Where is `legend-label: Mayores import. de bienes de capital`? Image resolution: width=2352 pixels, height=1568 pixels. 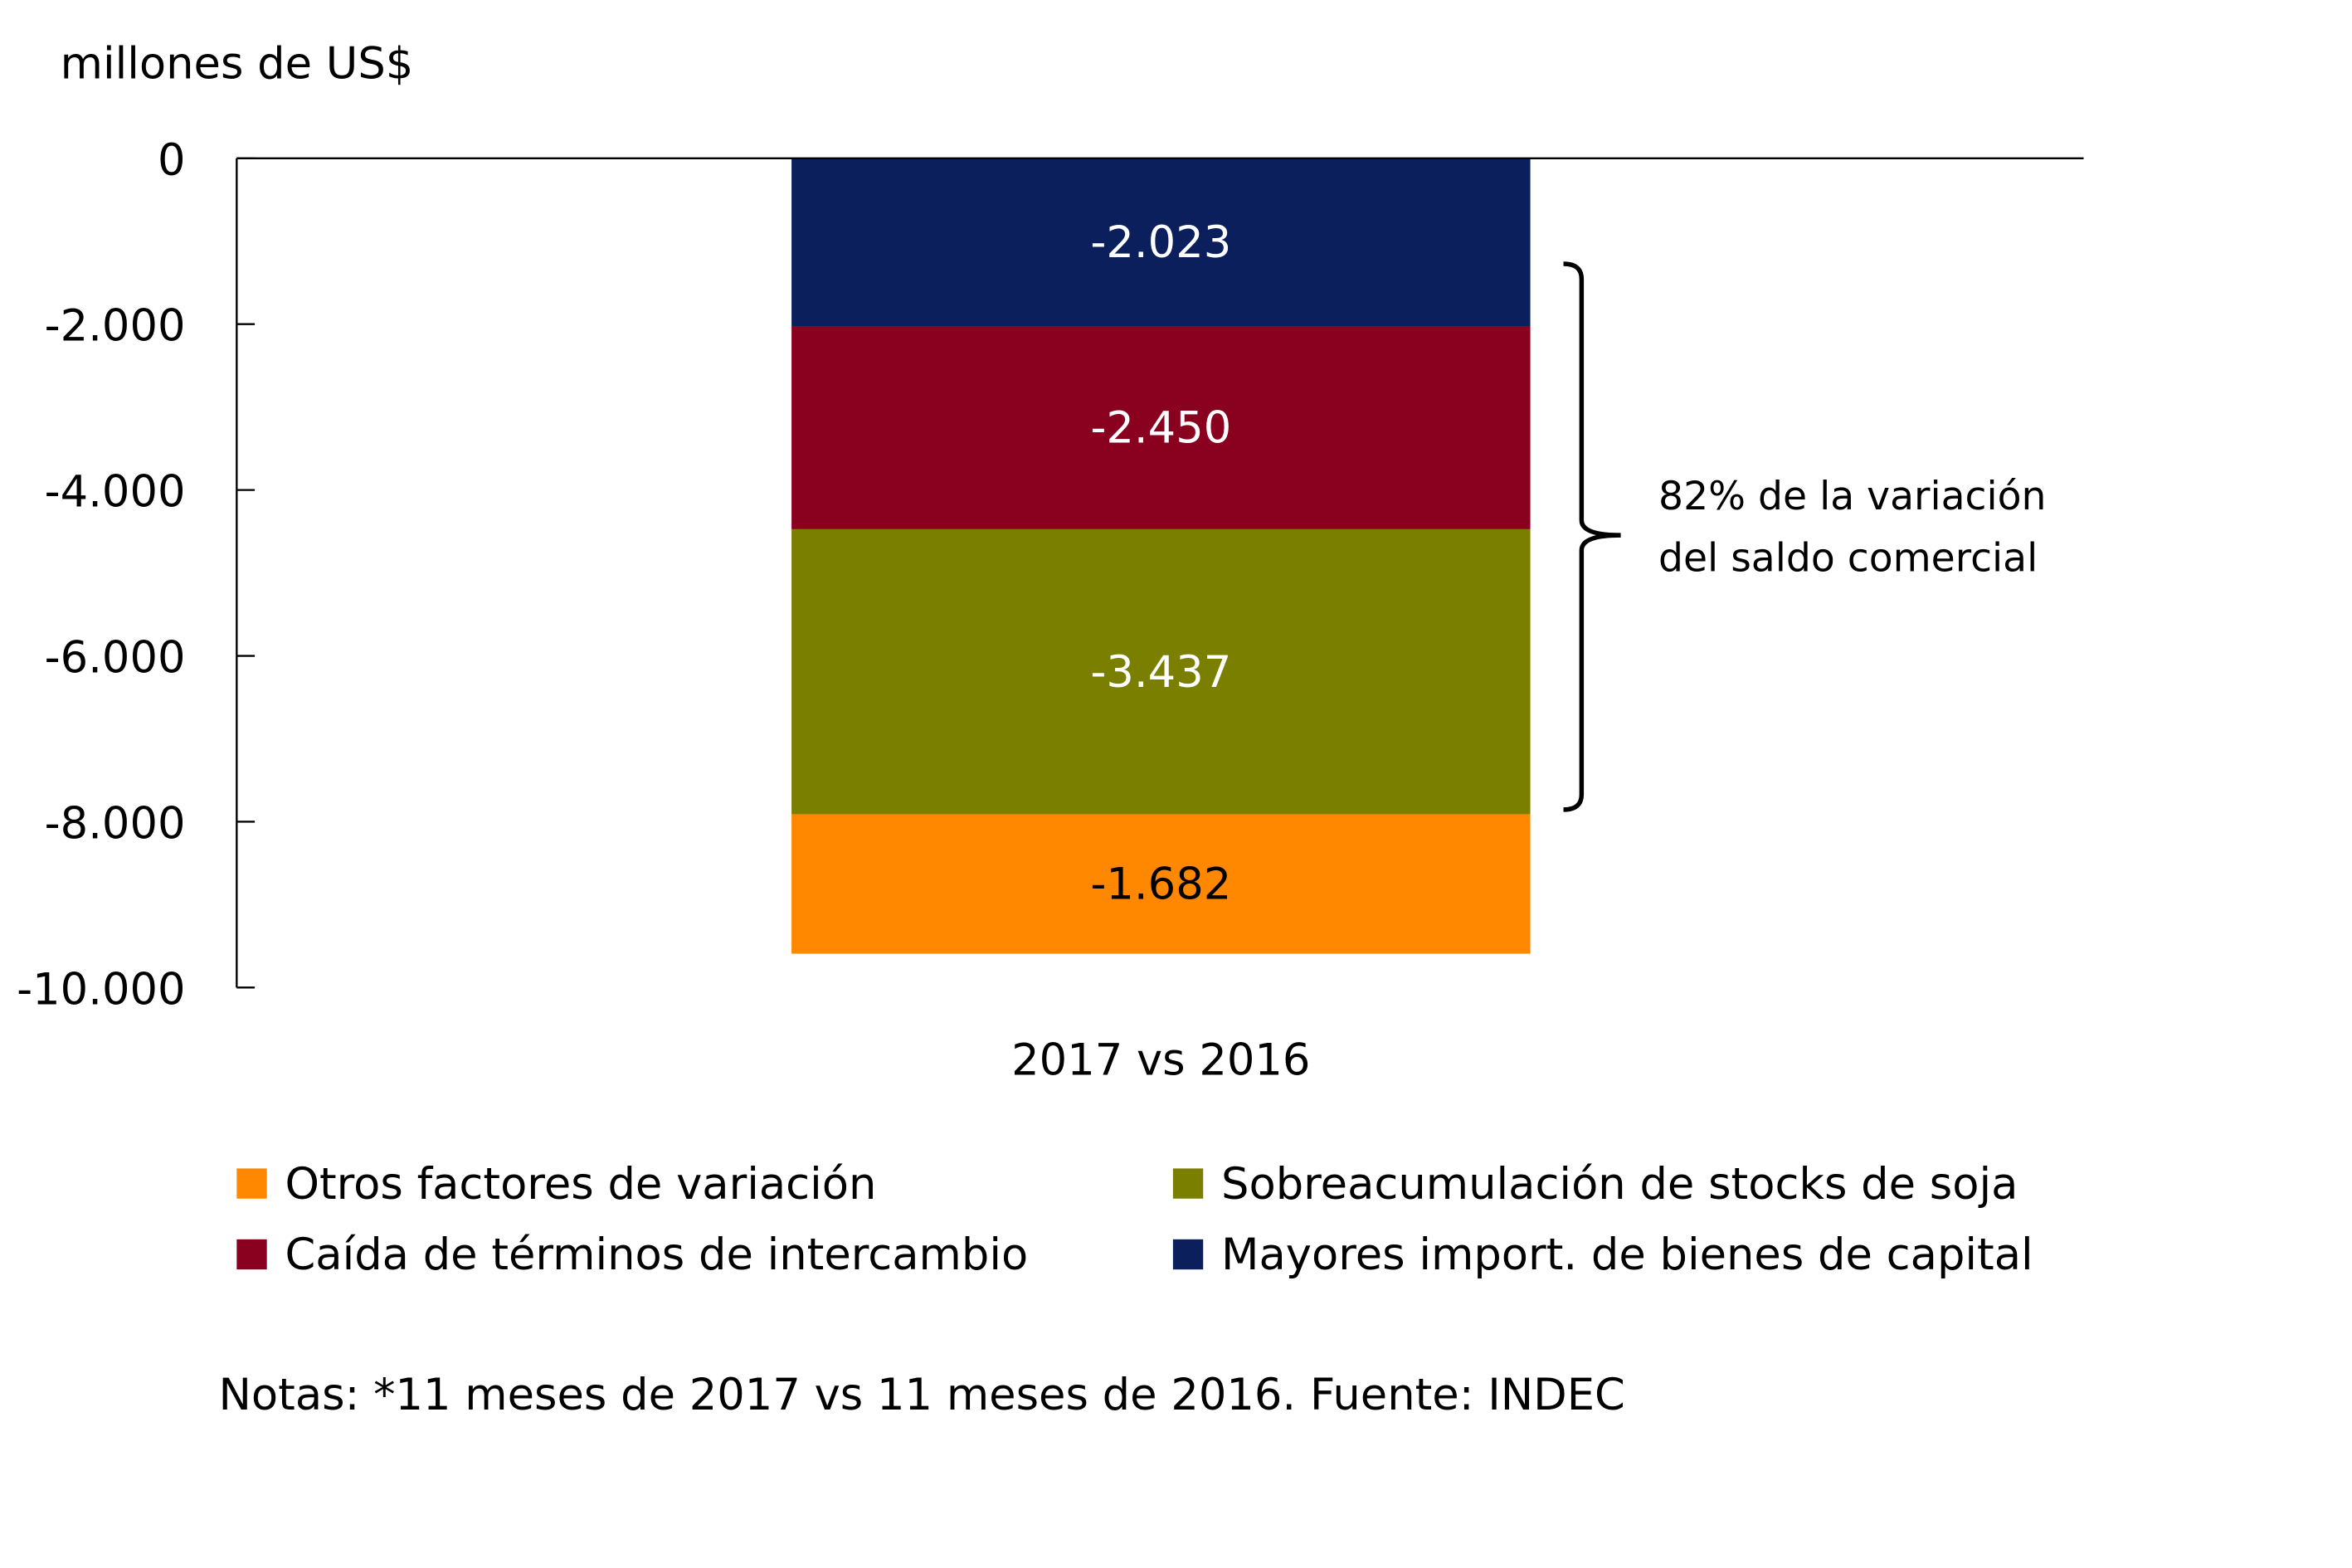 legend-label: Mayores import. de bienes de capital is located at coordinates (1627, 1254).